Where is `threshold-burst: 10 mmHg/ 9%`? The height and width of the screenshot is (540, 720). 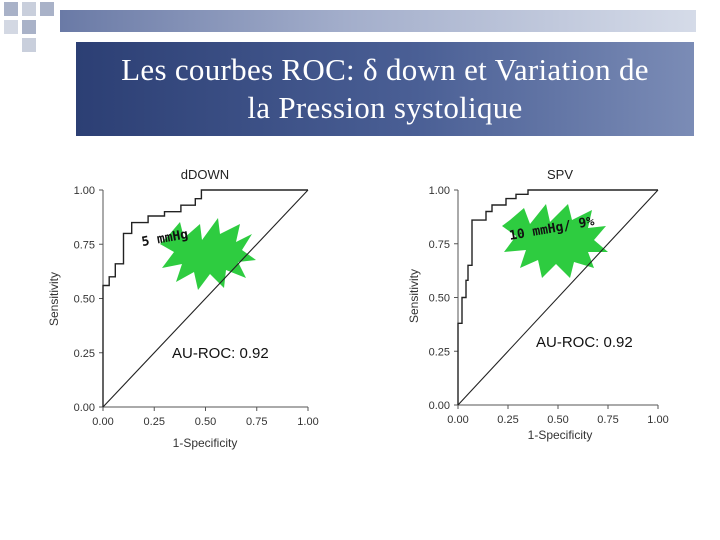 threshold-burst: 10 mmHg/ 9% is located at coordinates (555, 241).